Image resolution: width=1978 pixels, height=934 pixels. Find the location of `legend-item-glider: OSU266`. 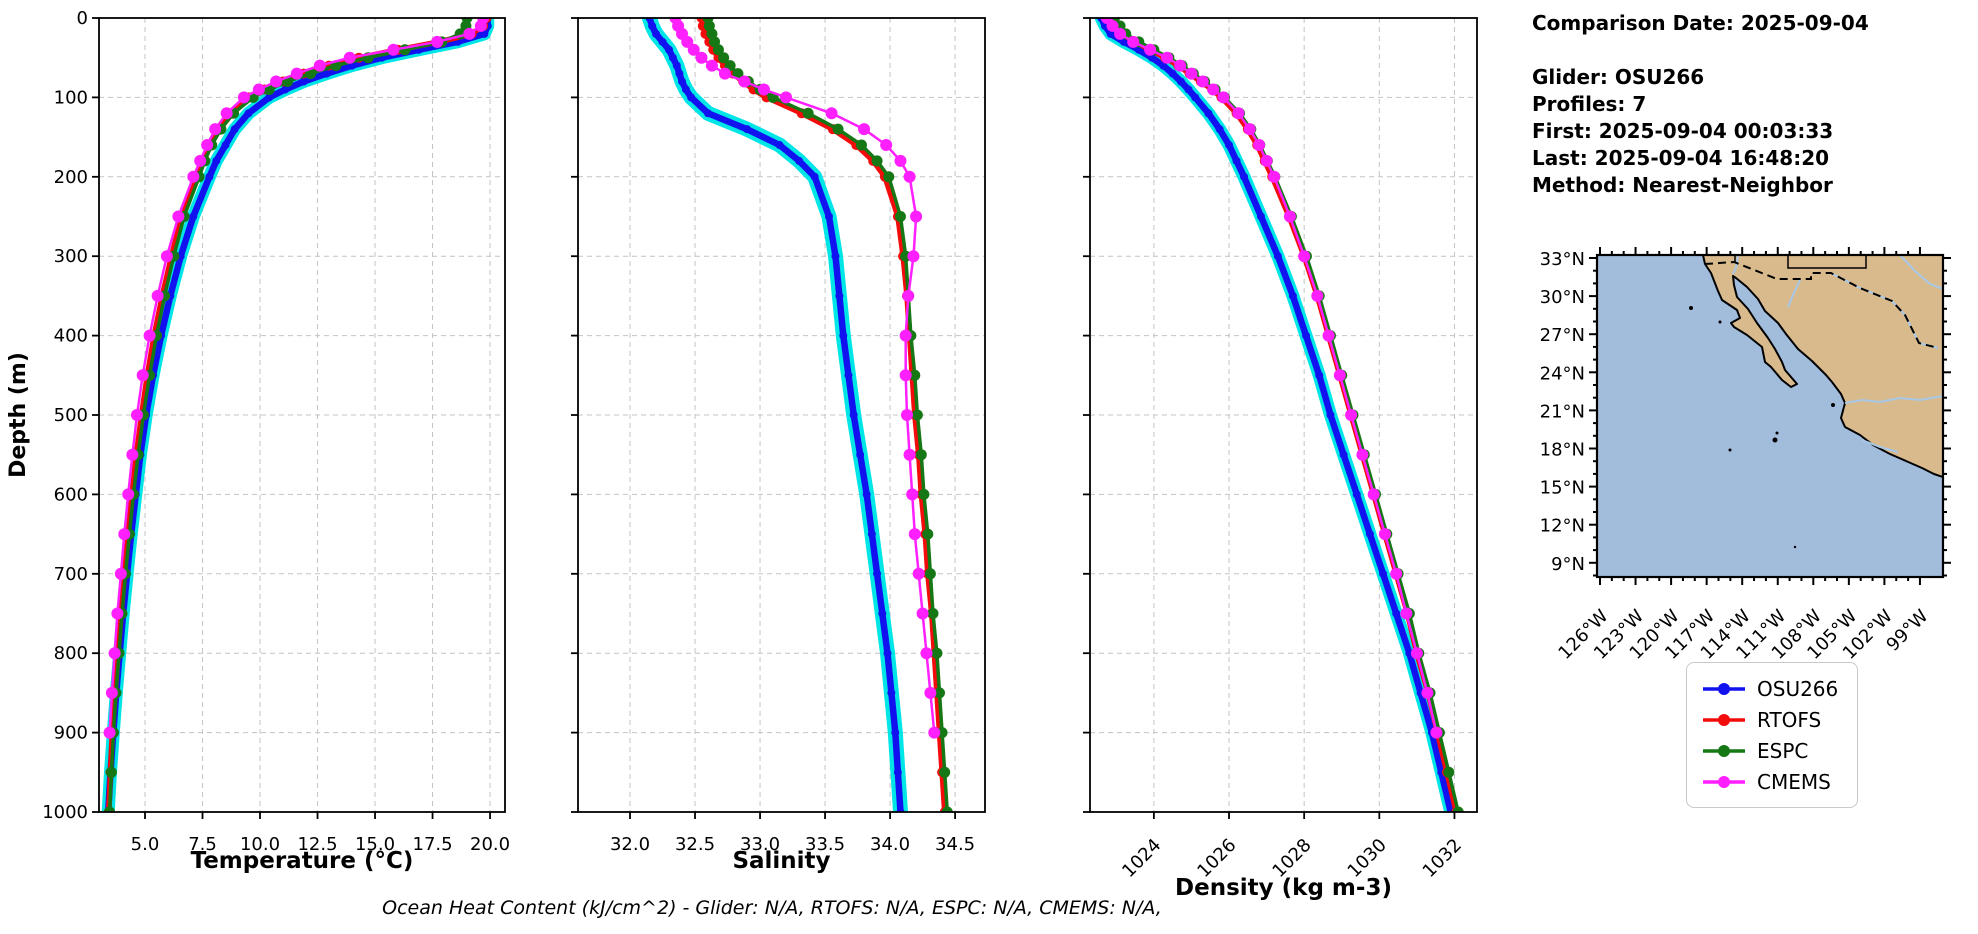

legend-item-glider: OSU266 is located at coordinates (1779, 689).